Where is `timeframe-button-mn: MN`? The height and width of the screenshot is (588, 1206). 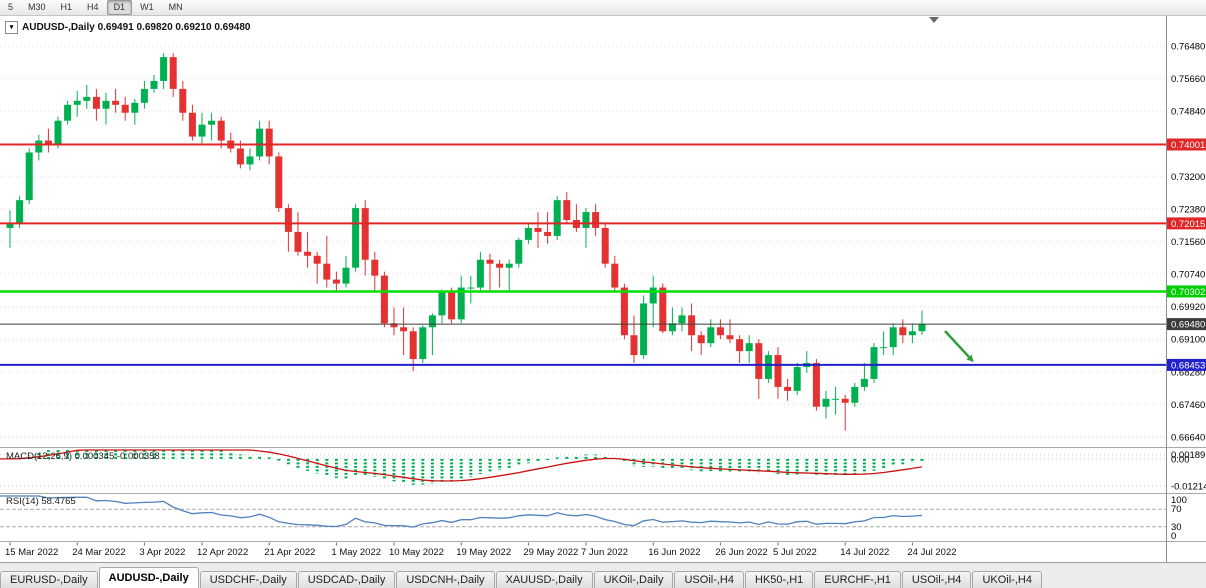
timeframe-button-mn: MN is located at coordinates (175, 7).